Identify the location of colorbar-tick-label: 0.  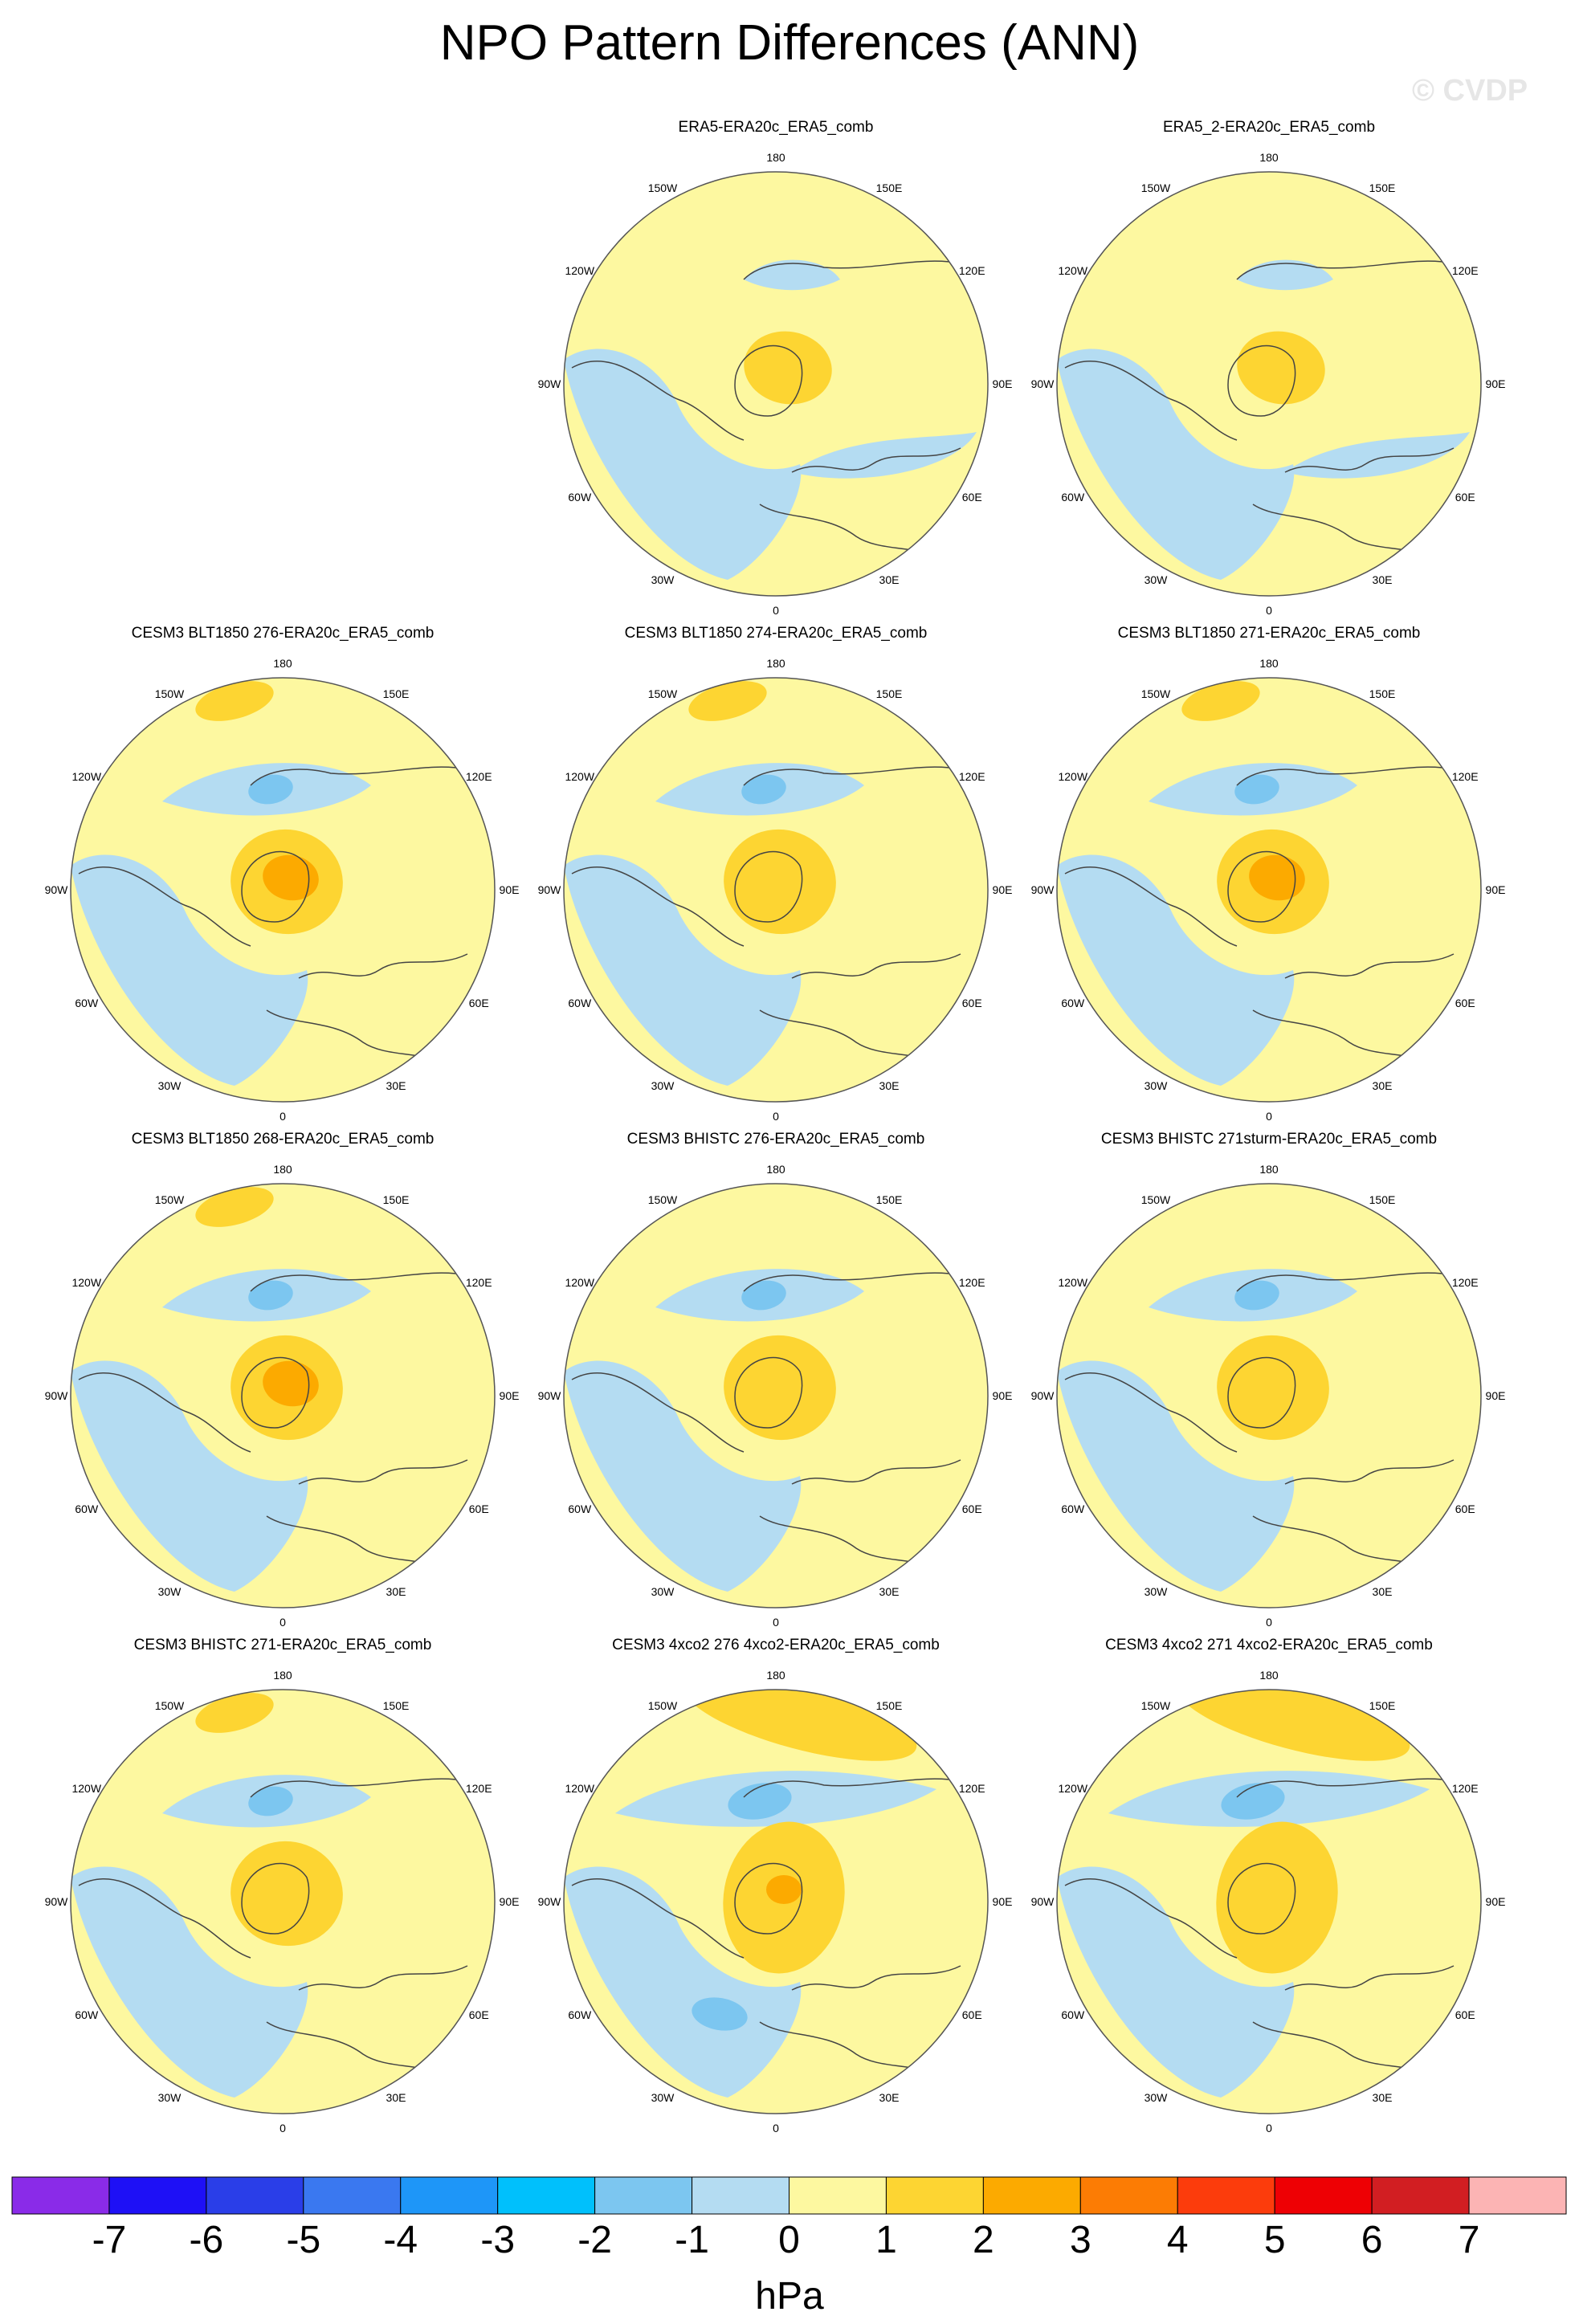
(789, 2240).